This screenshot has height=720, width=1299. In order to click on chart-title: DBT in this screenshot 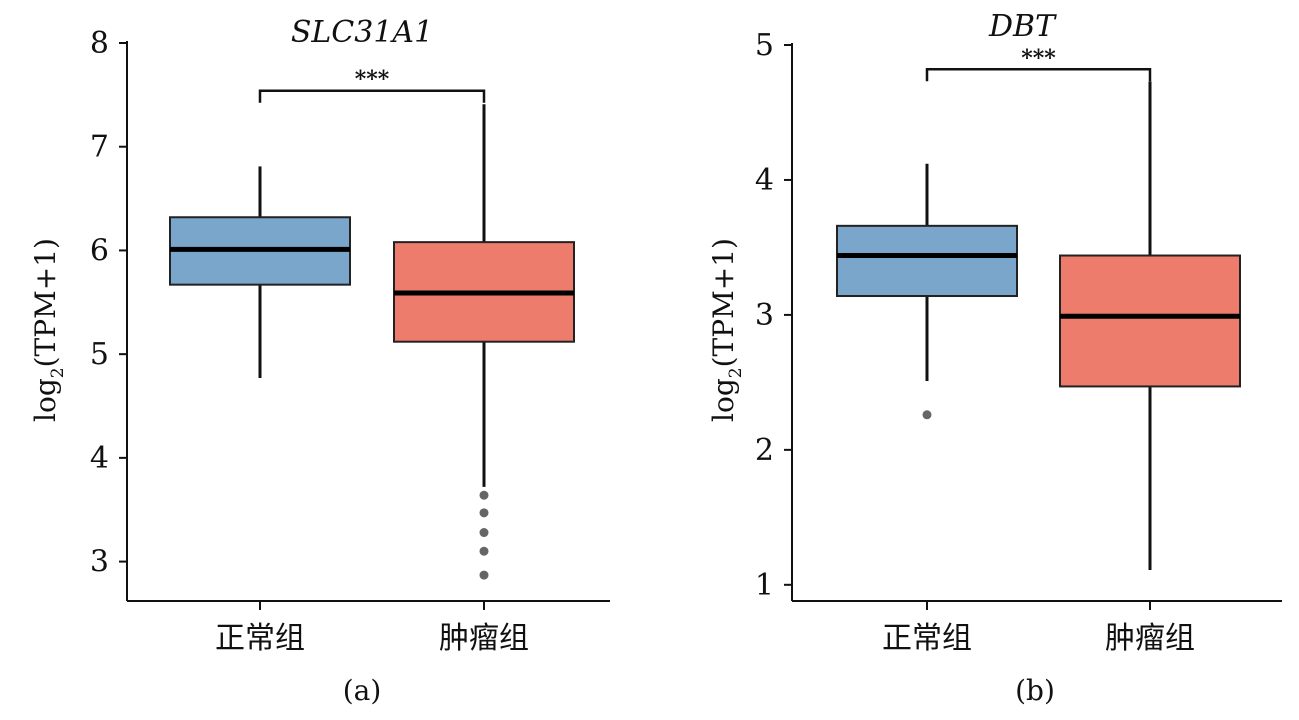, I will do `click(1022, 26)`.